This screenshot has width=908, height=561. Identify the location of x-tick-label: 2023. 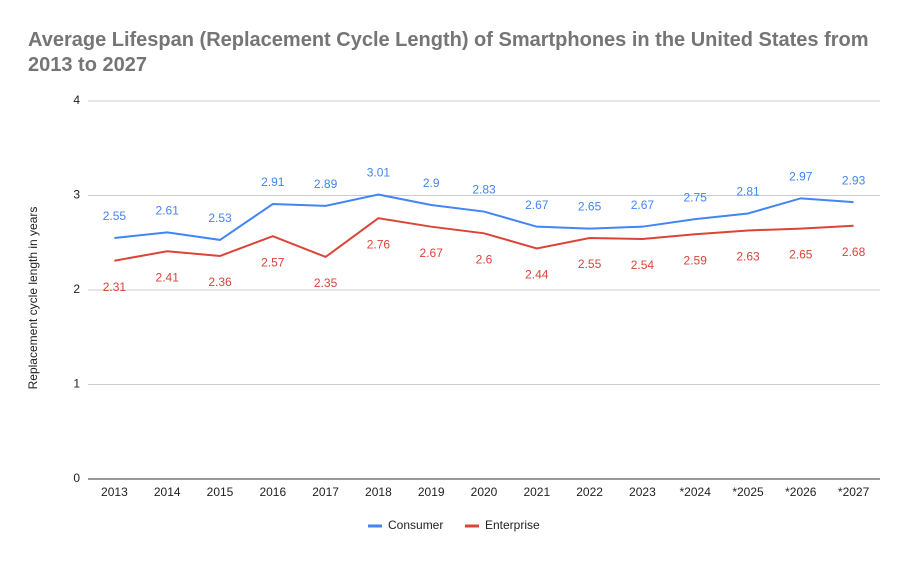
(642, 492).